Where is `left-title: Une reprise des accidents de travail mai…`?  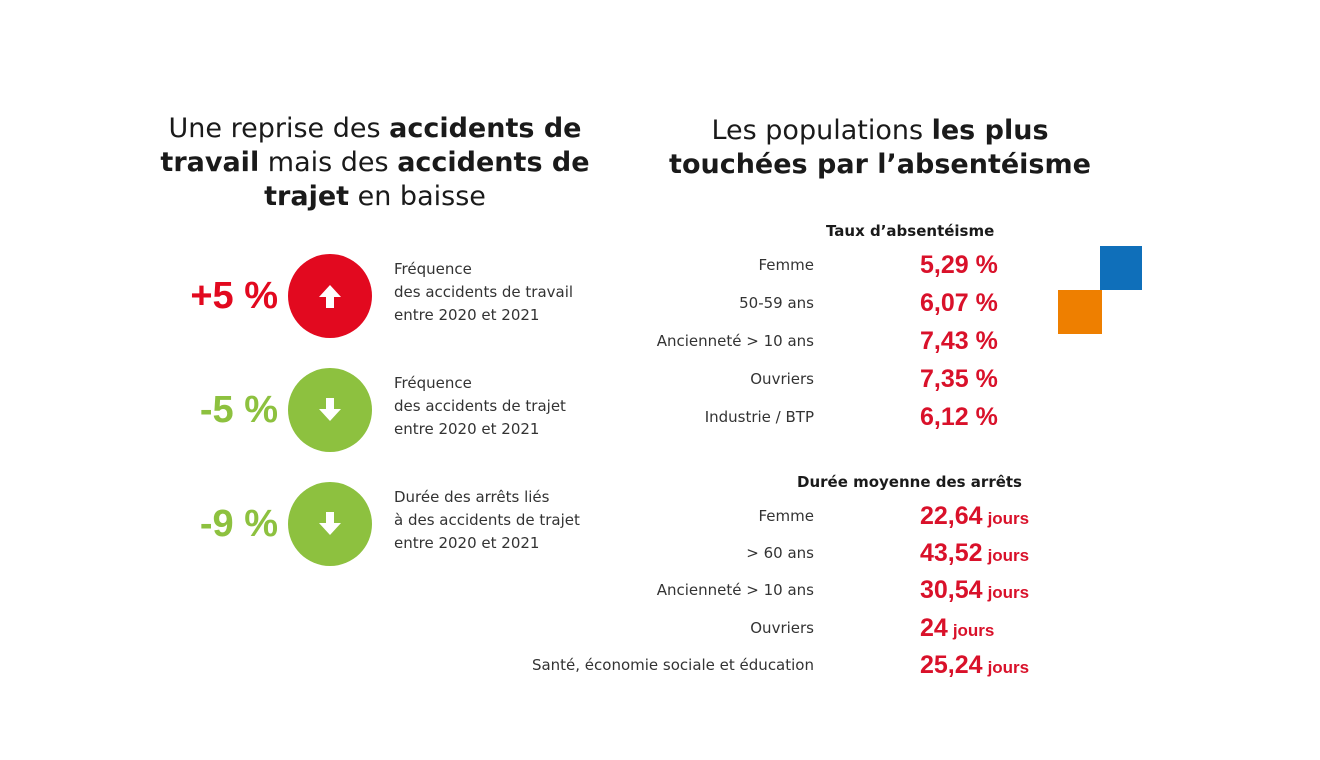
left-title: Une reprise des accidents de travail mai… is located at coordinates (375, 163).